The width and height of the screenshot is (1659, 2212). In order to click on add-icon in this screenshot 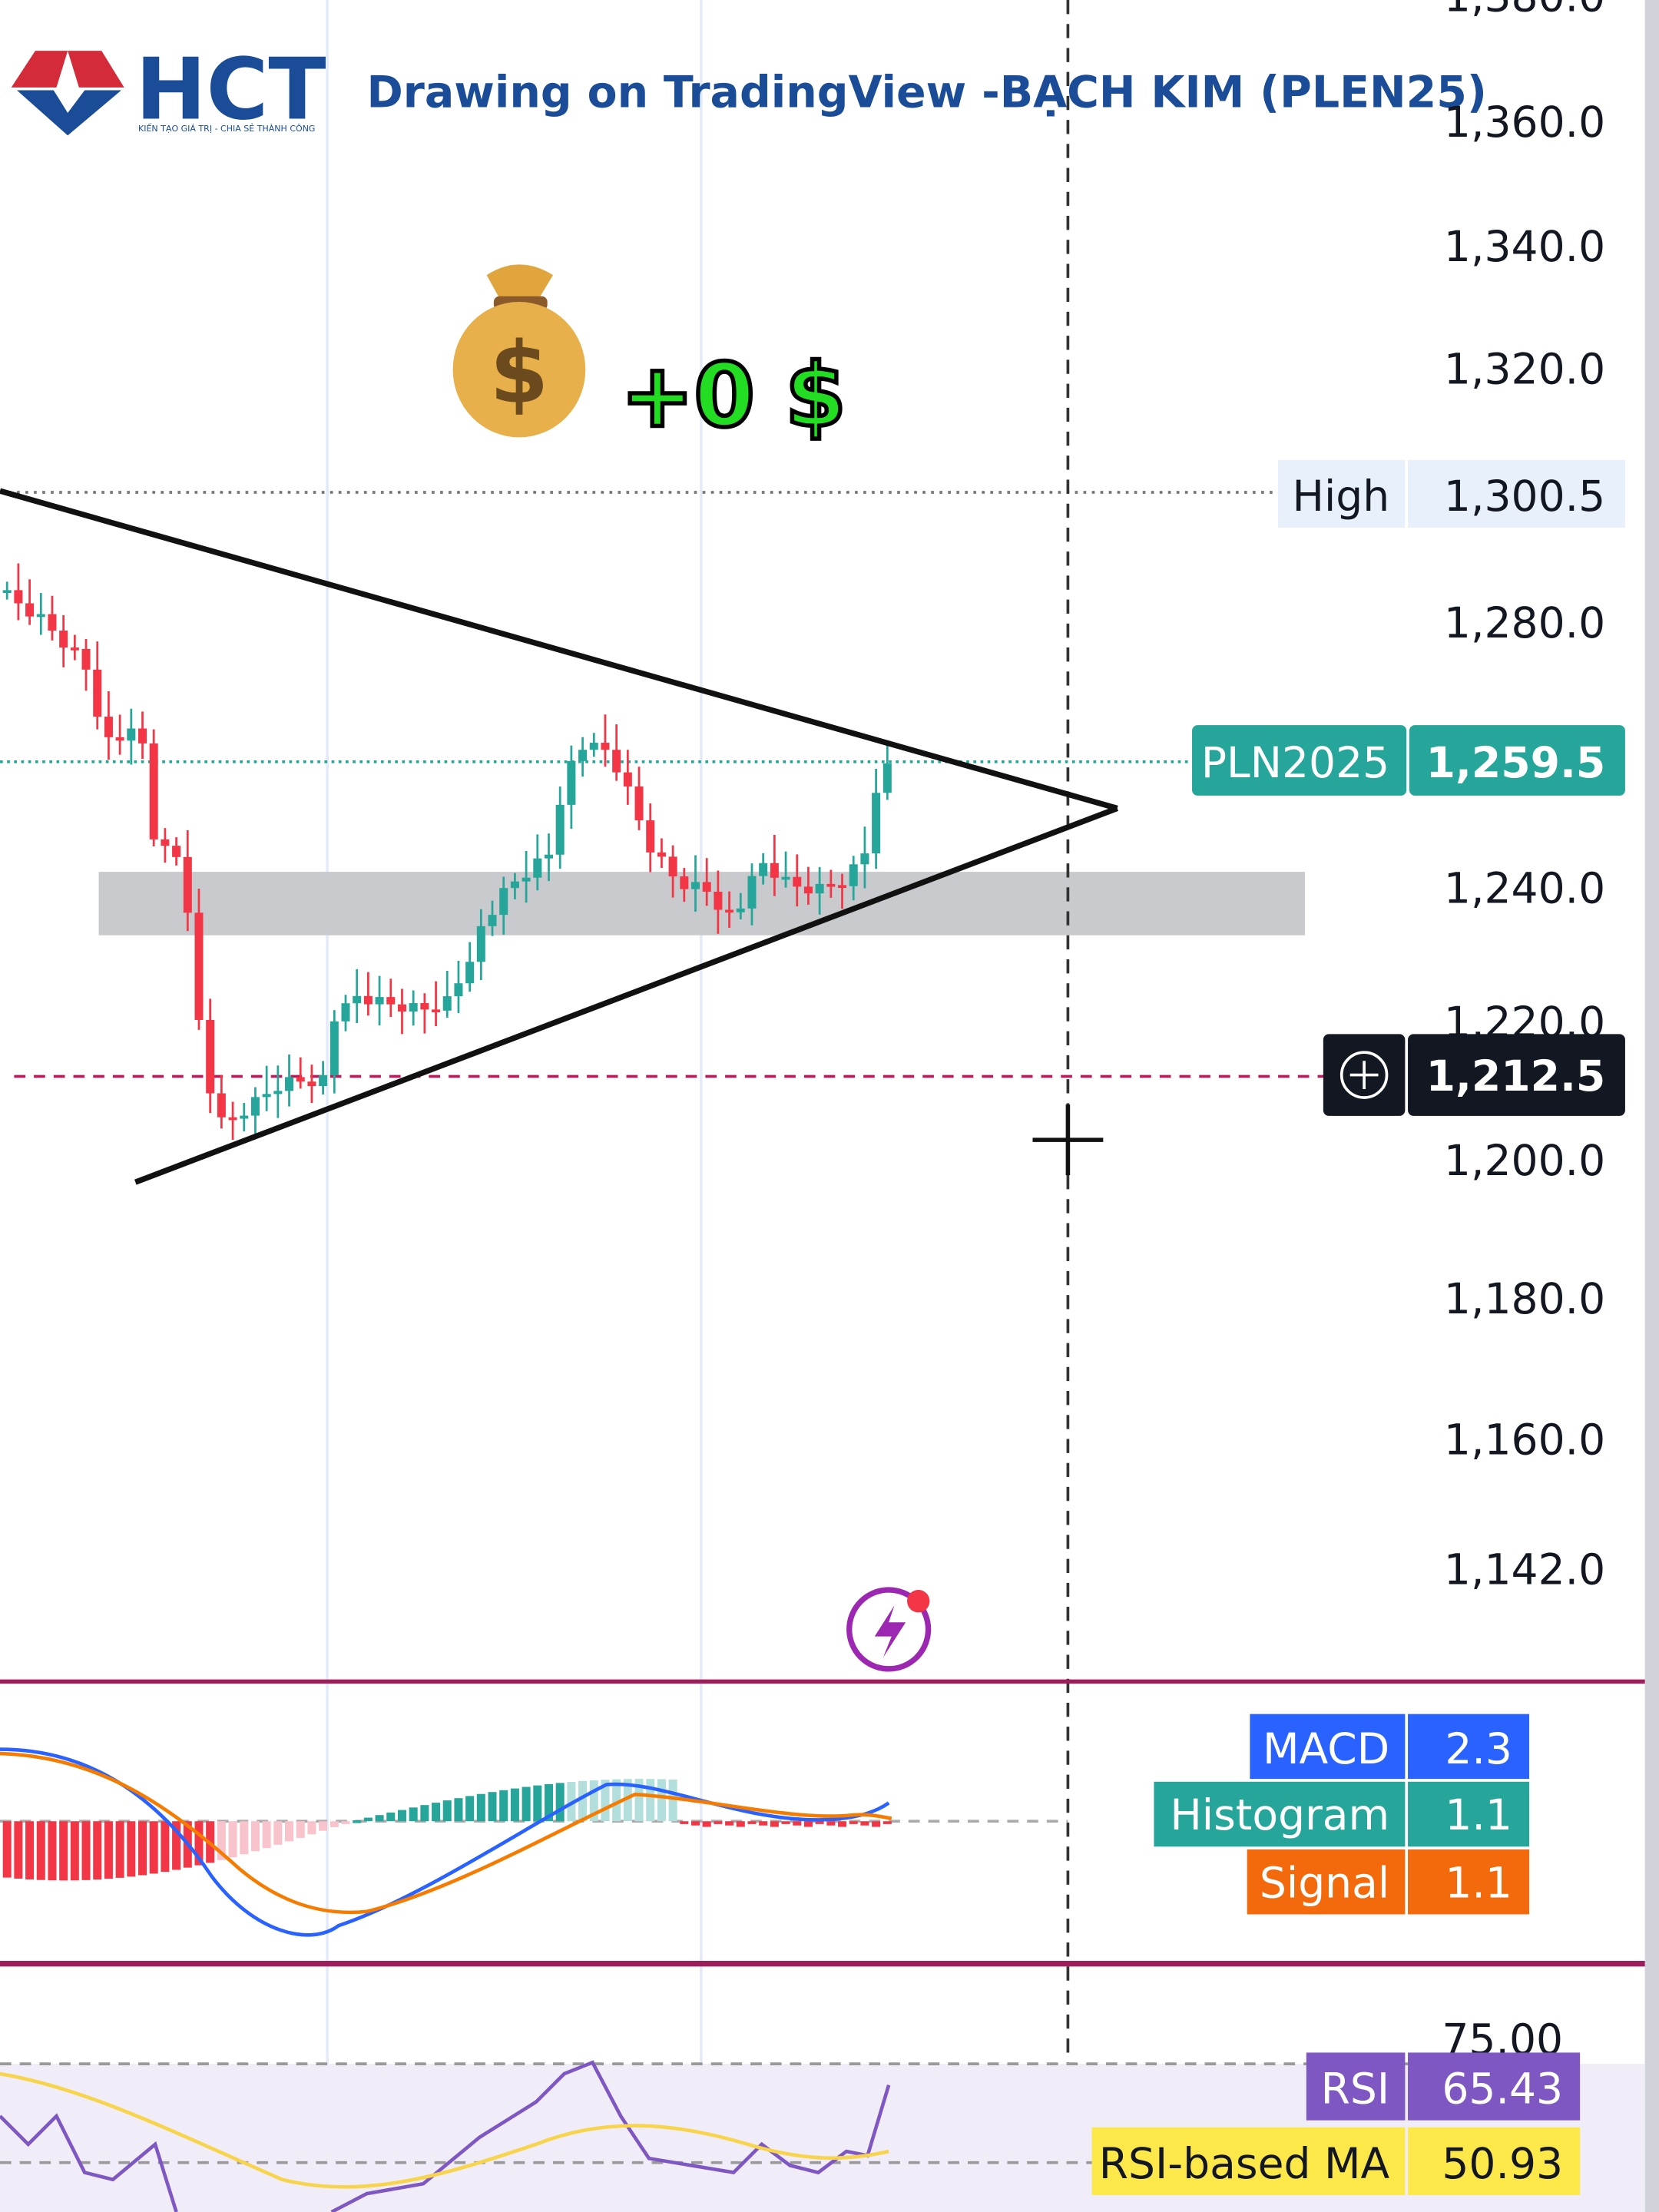, I will do `click(1364, 1075)`.